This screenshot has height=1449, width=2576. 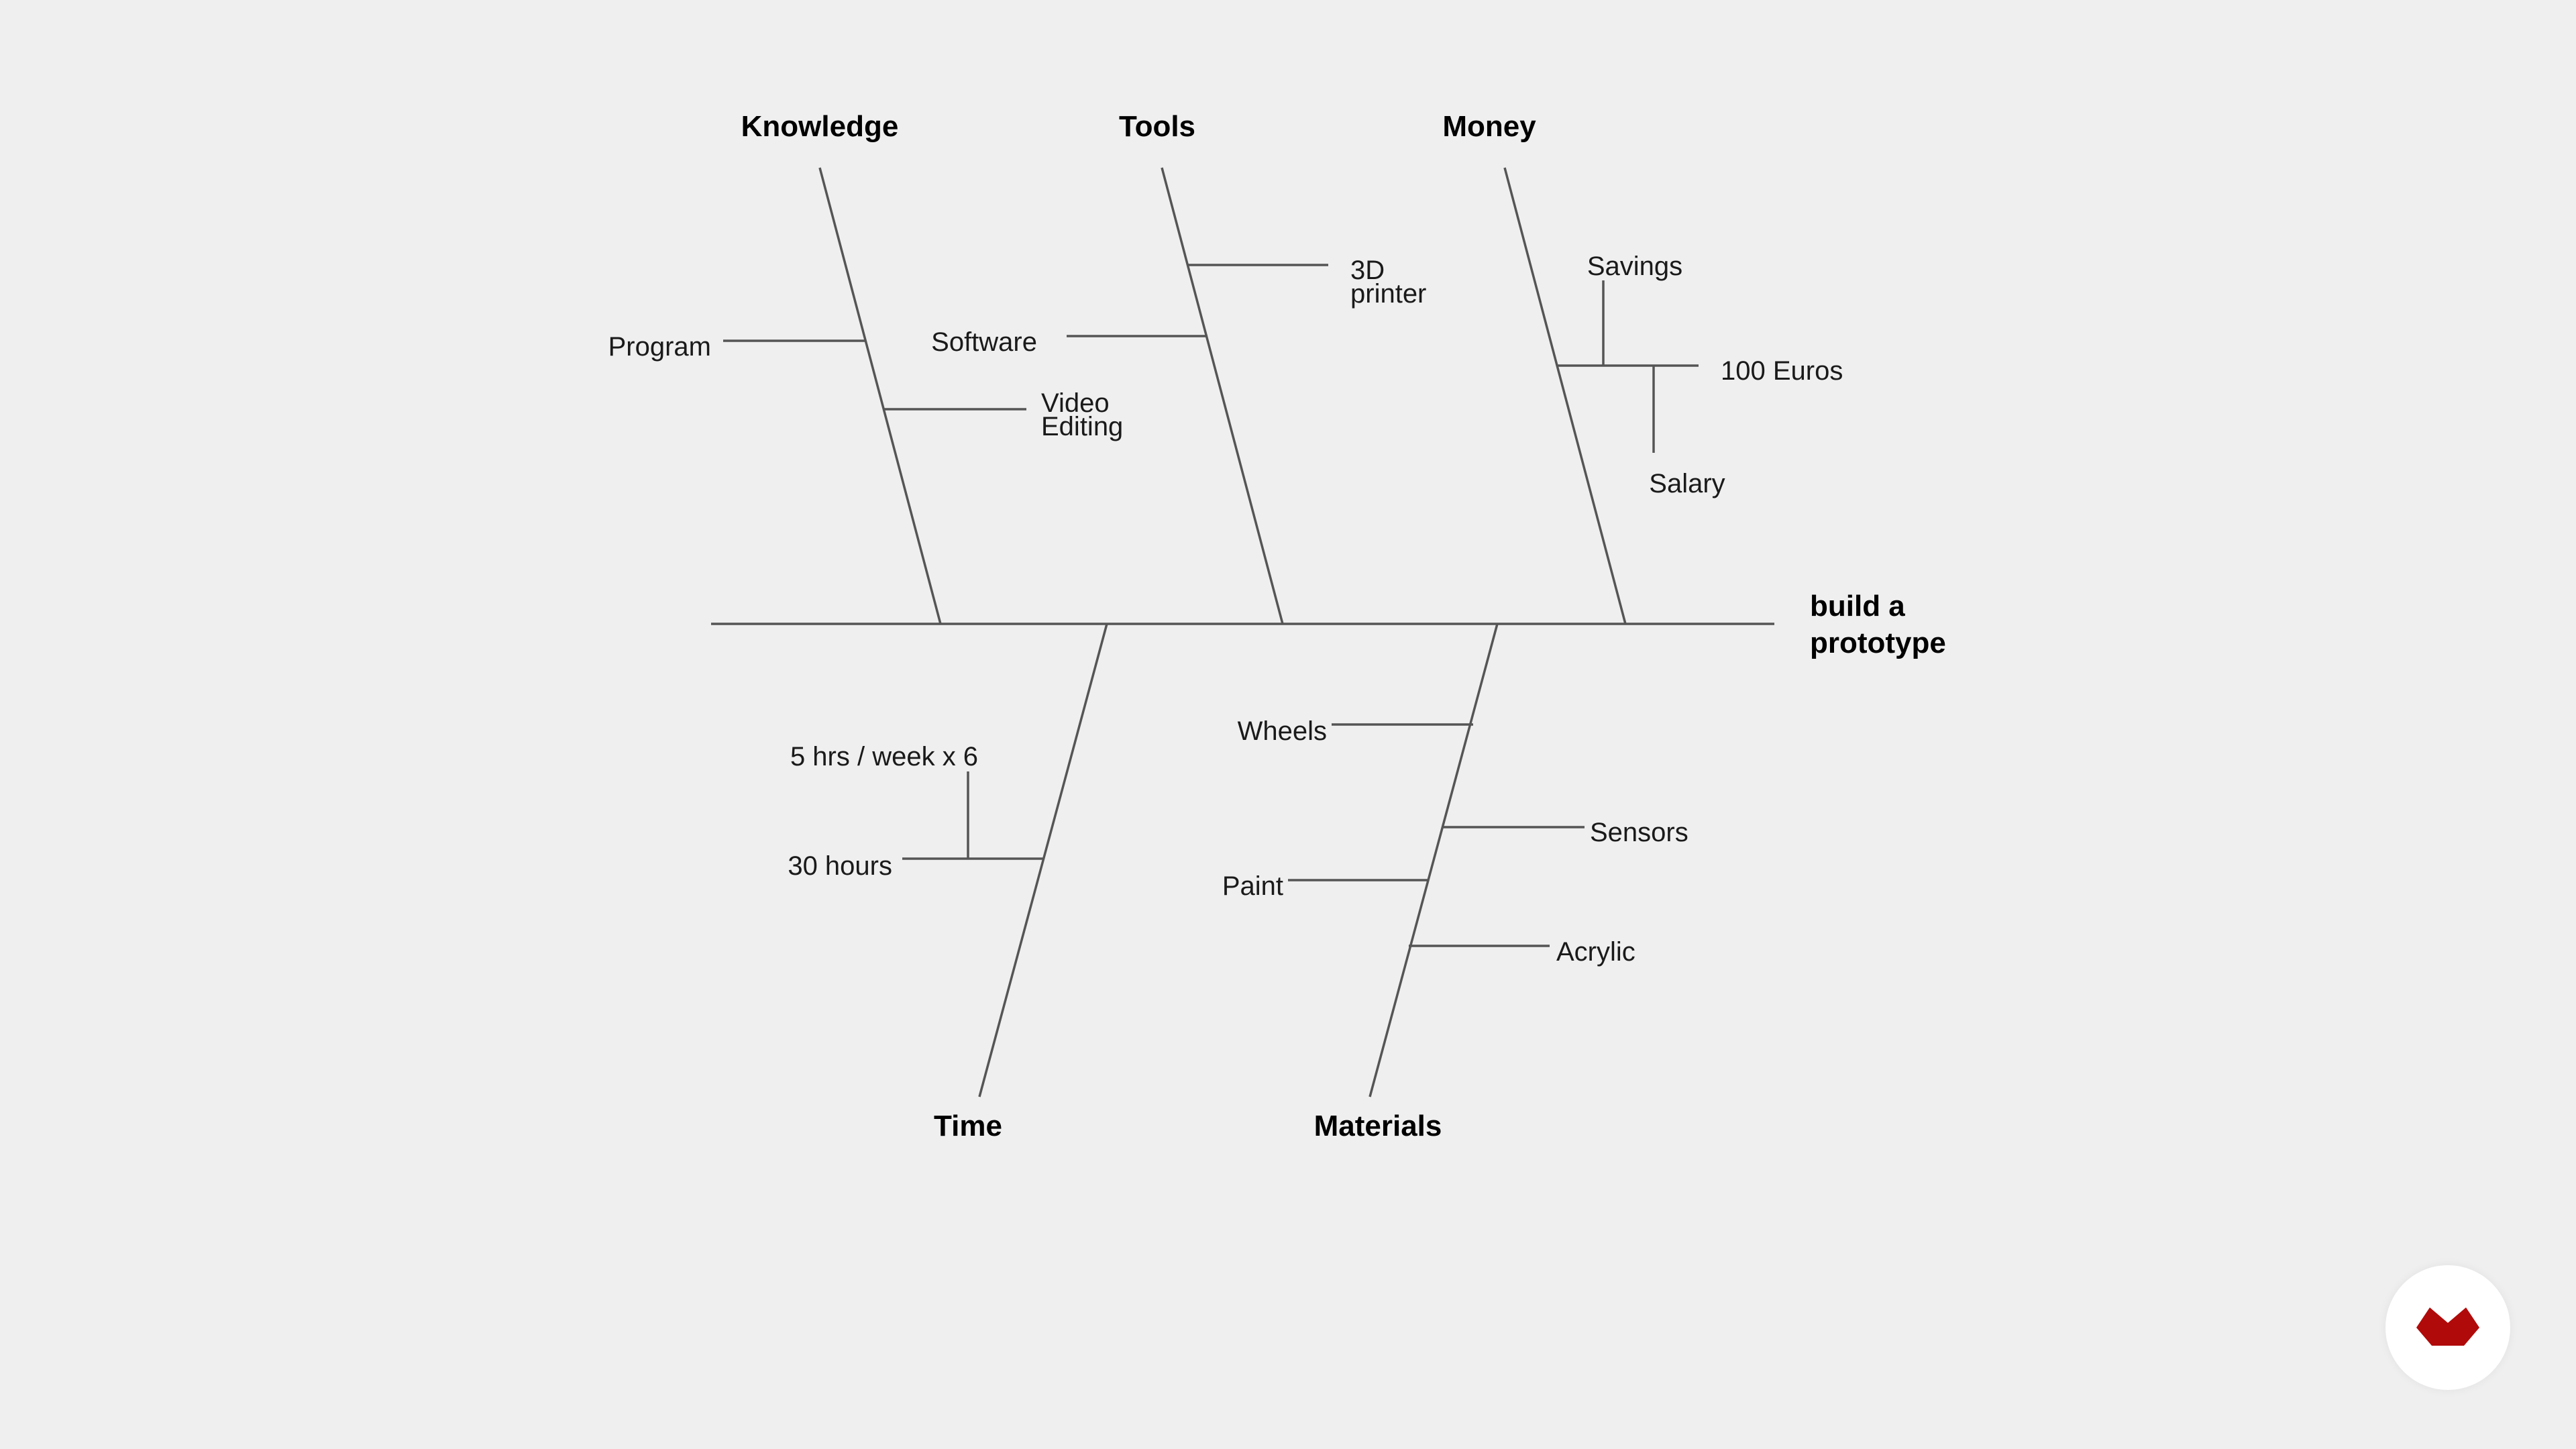 What do you see at coordinates (880, 396) in the screenshot?
I see `knowledge-bone` at bounding box center [880, 396].